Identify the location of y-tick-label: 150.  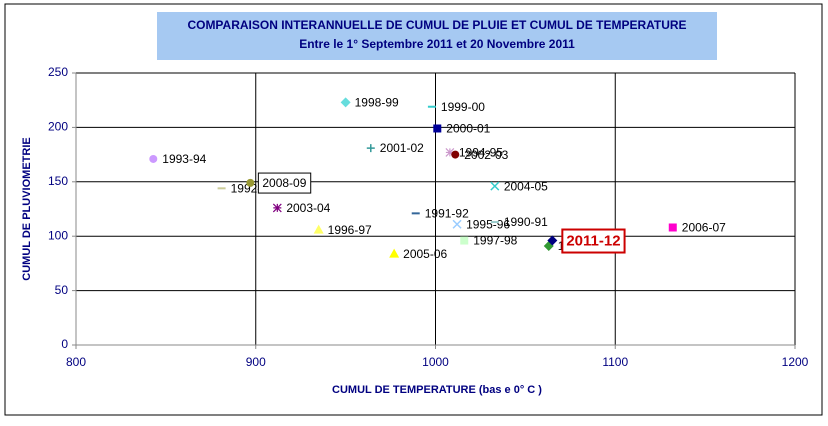
(58, 181).